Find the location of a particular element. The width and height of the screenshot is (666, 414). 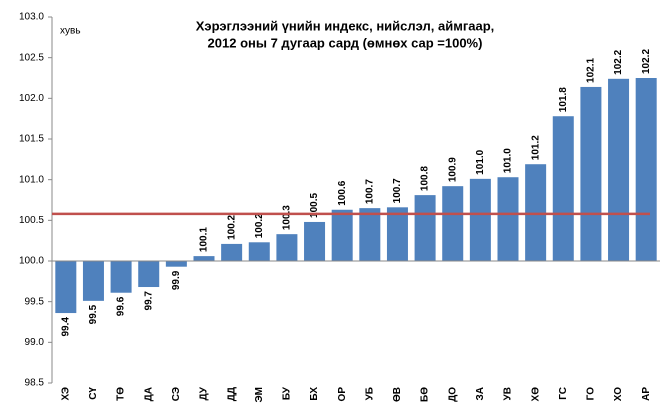

x-tick-label: ОР is located at coordinates (342, 394).